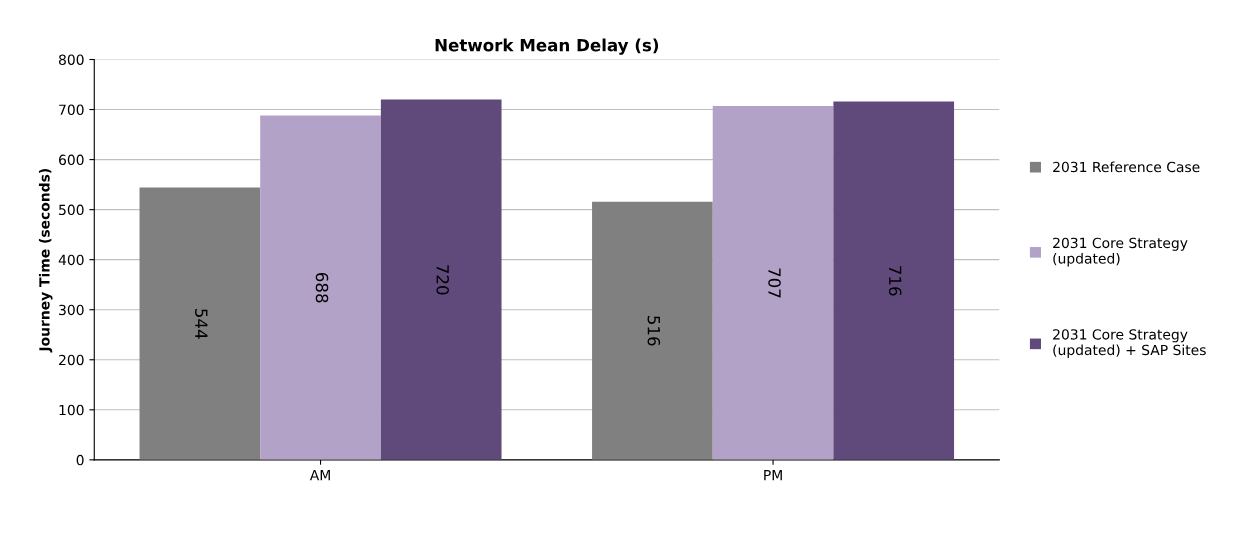 The image size is (1257, 541). Describe the element at coordinates (71, 160) in the screenshot. I see `y-tick-label: 600` at that location.